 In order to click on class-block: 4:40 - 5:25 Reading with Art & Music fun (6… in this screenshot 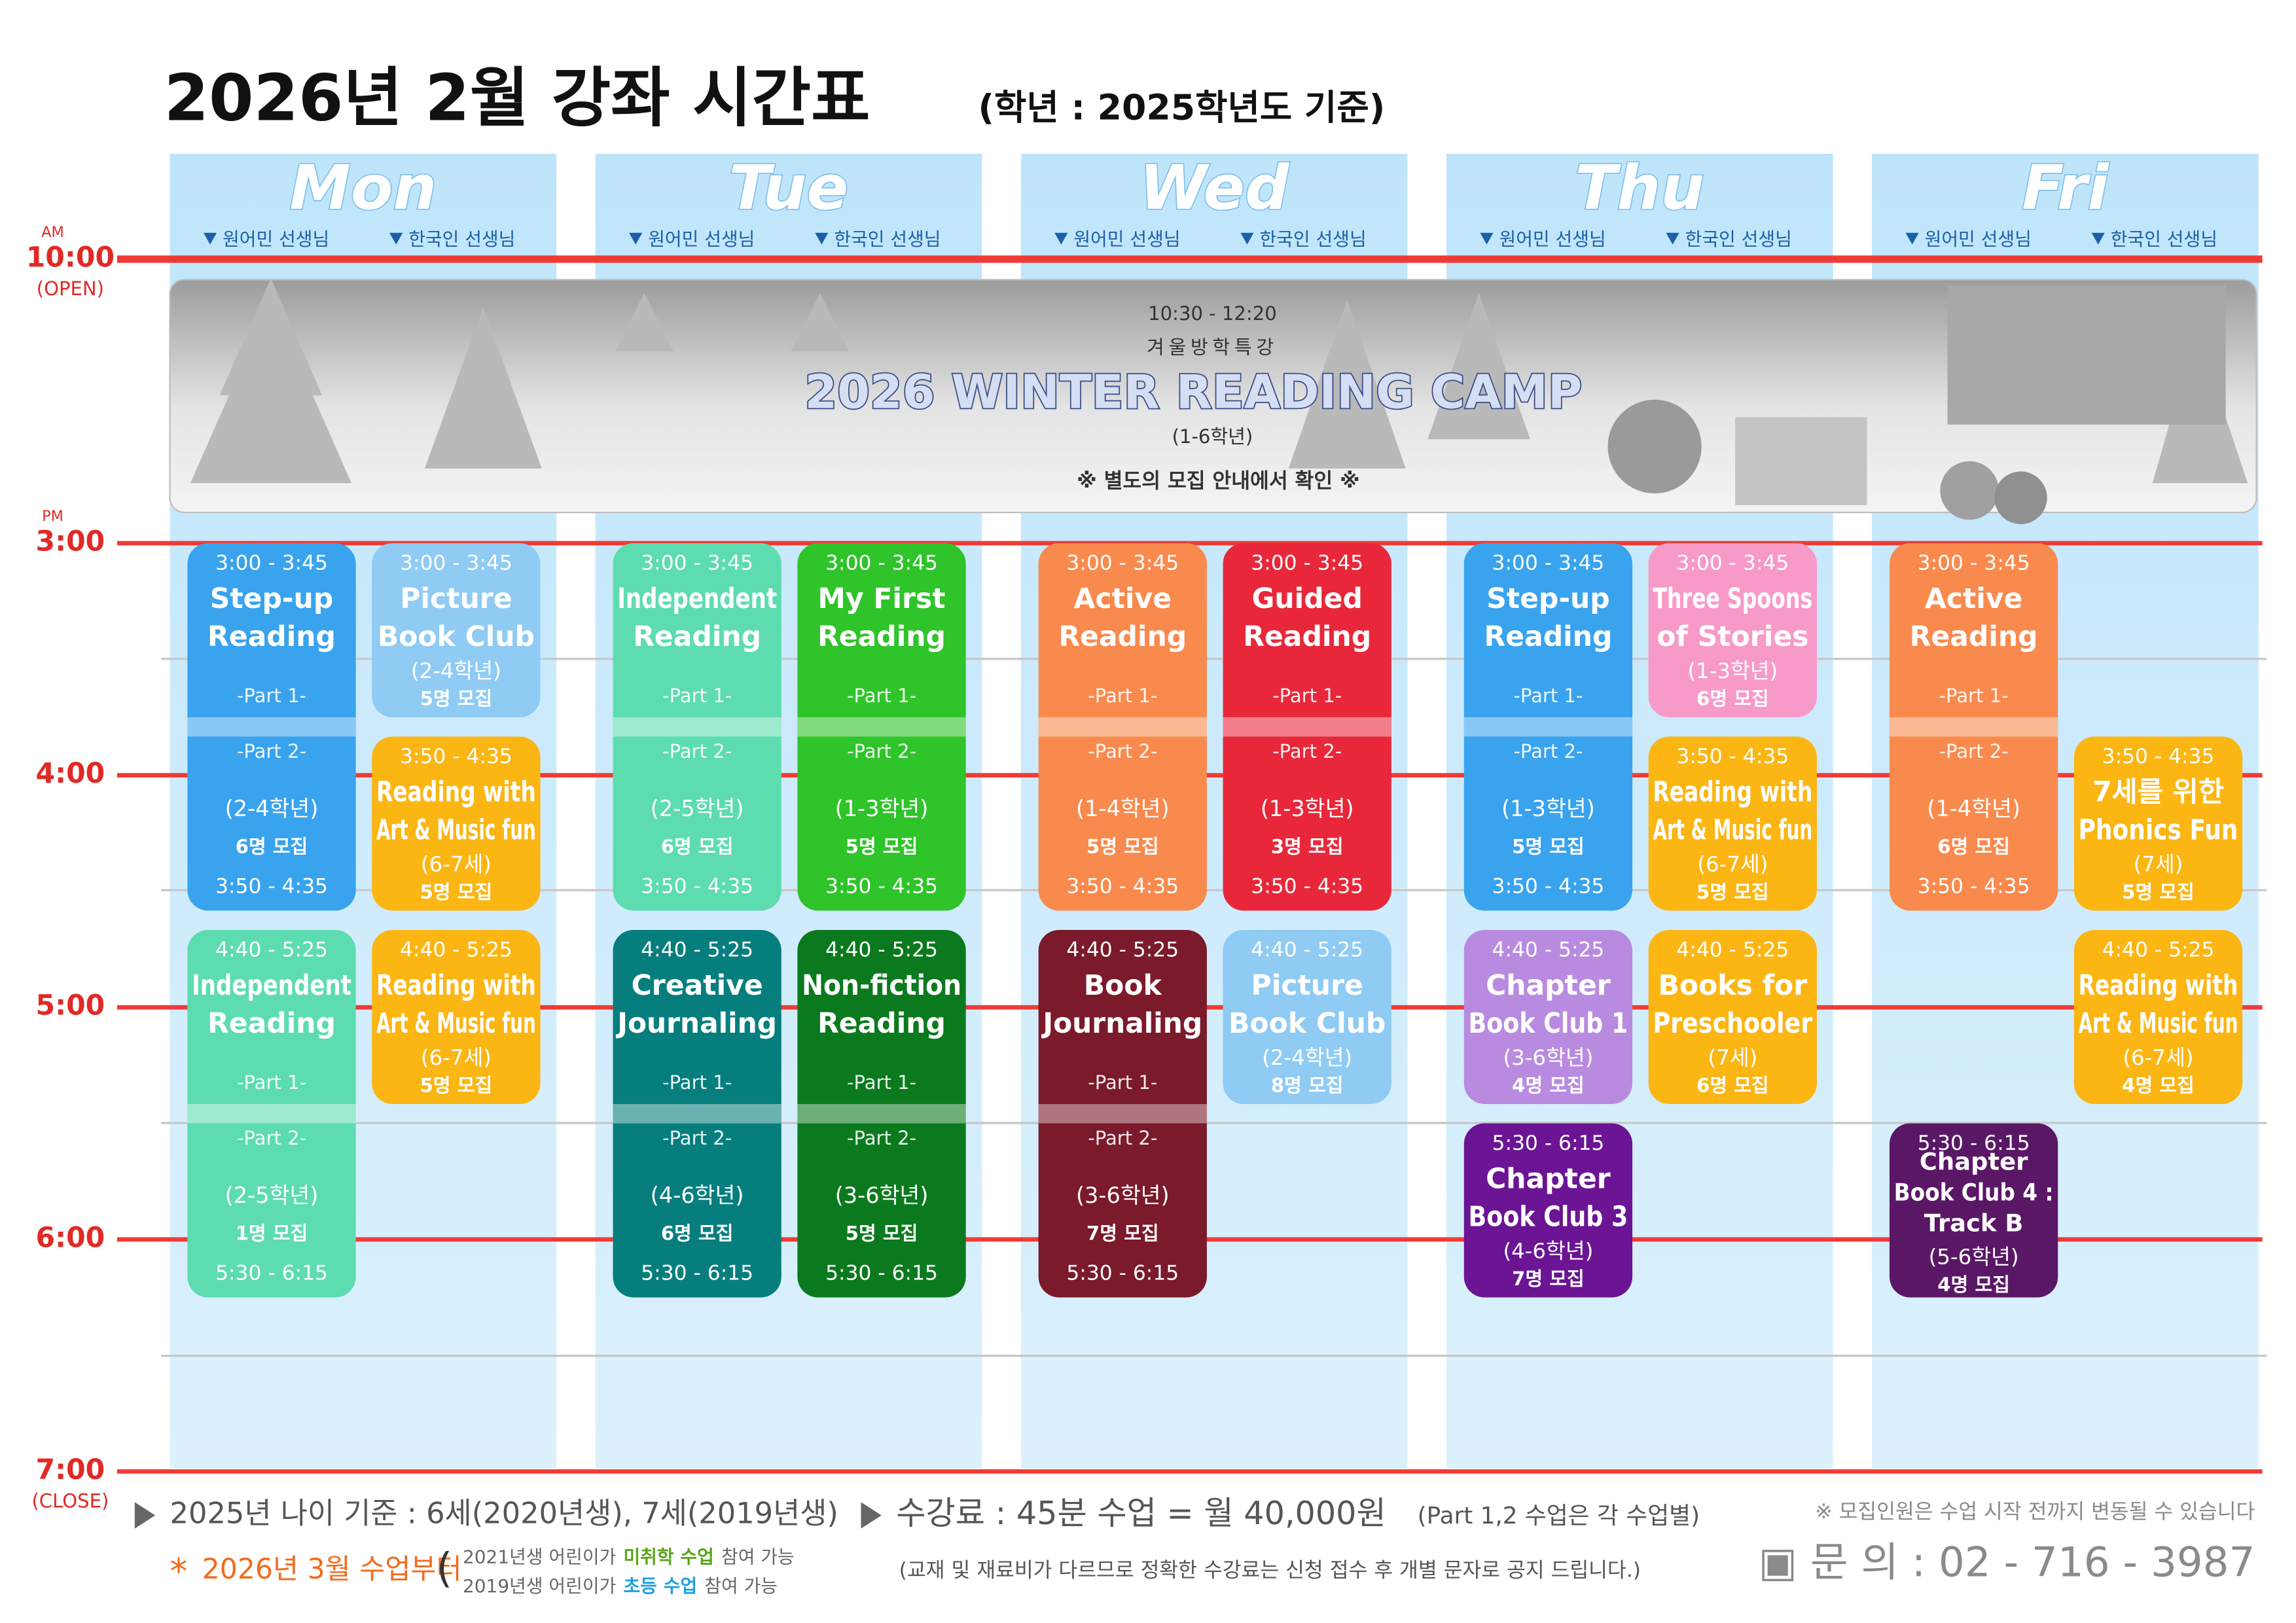, I will do `click(456, 1017)`.